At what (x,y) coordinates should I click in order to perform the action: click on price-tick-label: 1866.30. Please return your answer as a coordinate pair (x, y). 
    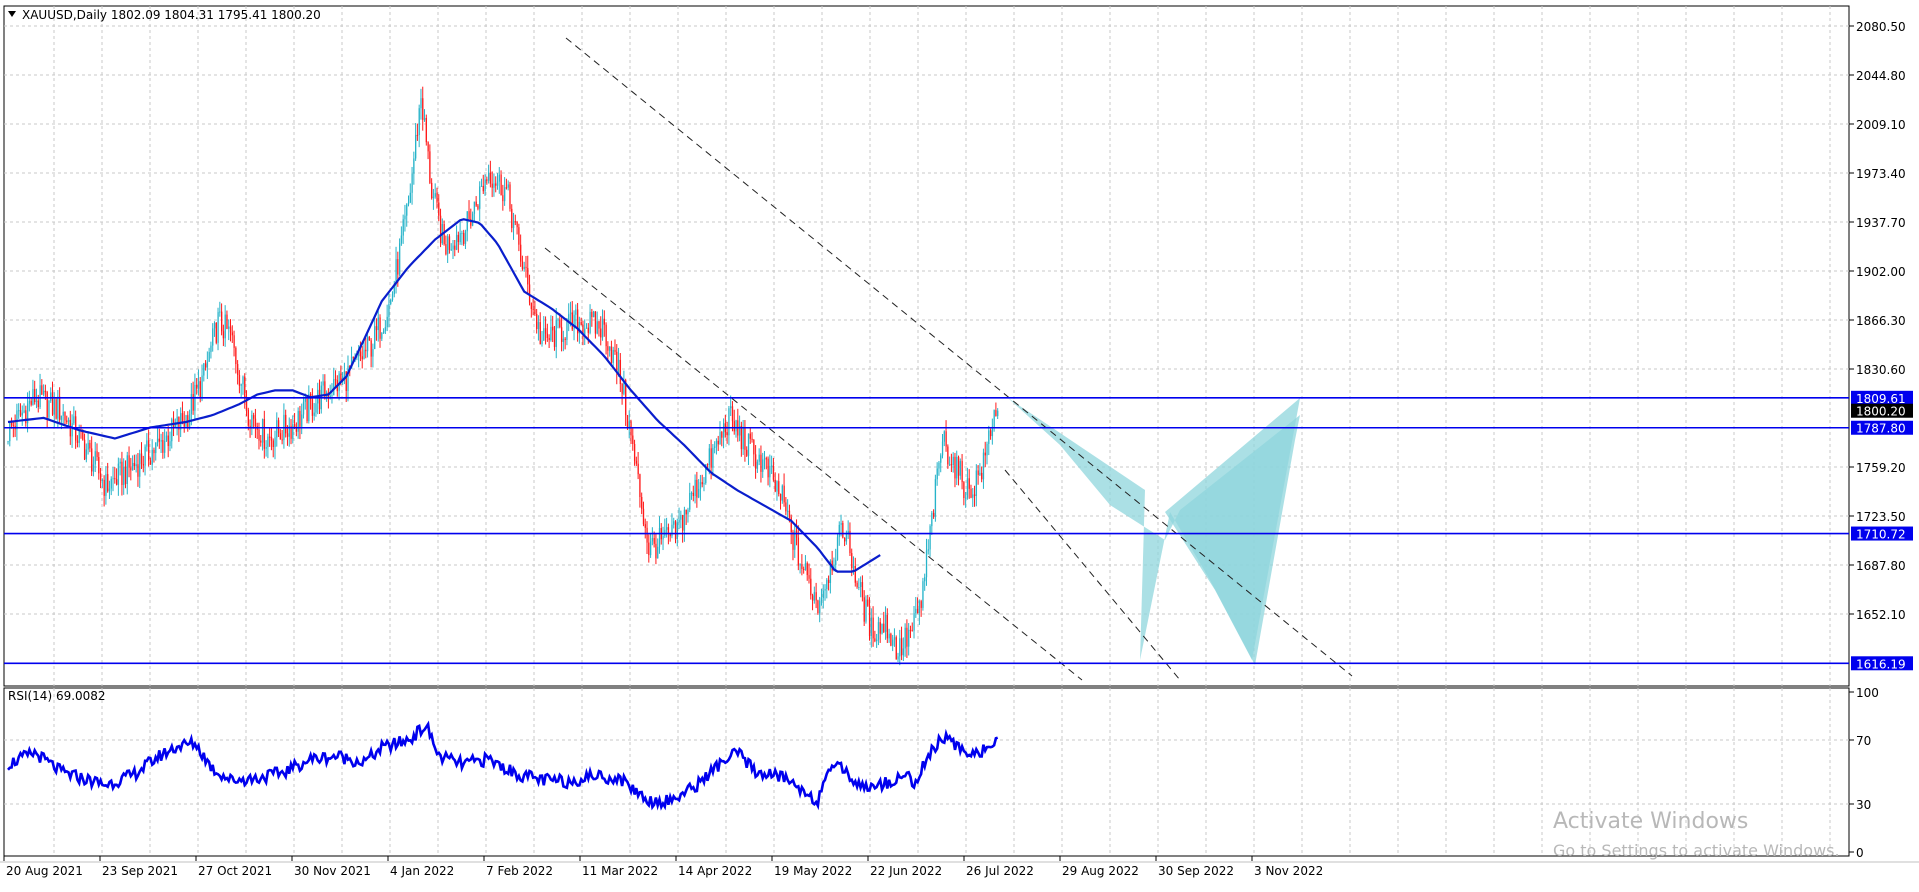
    Looking at the image, I should click on (1881, 321).